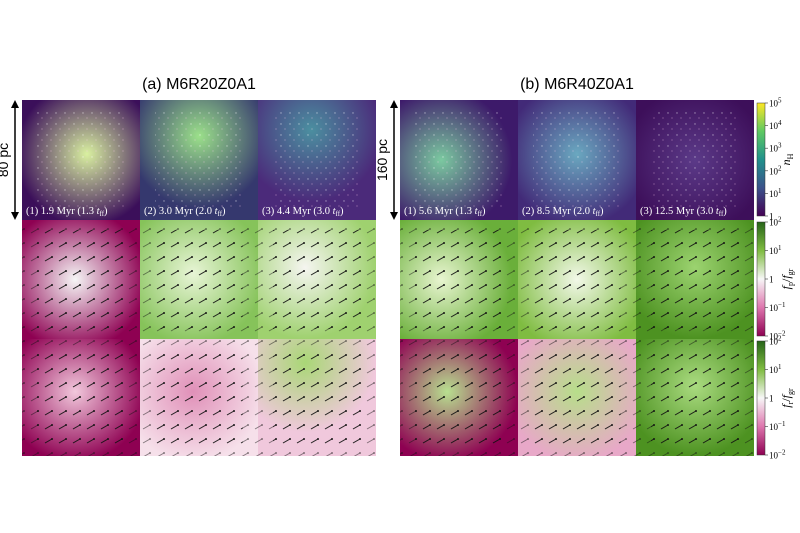 Image resolution: width=800 pixels, height=533 pixels. I want to click on time-label: (2) 8.5 Myr (2.0 tff), so click(563, 212).